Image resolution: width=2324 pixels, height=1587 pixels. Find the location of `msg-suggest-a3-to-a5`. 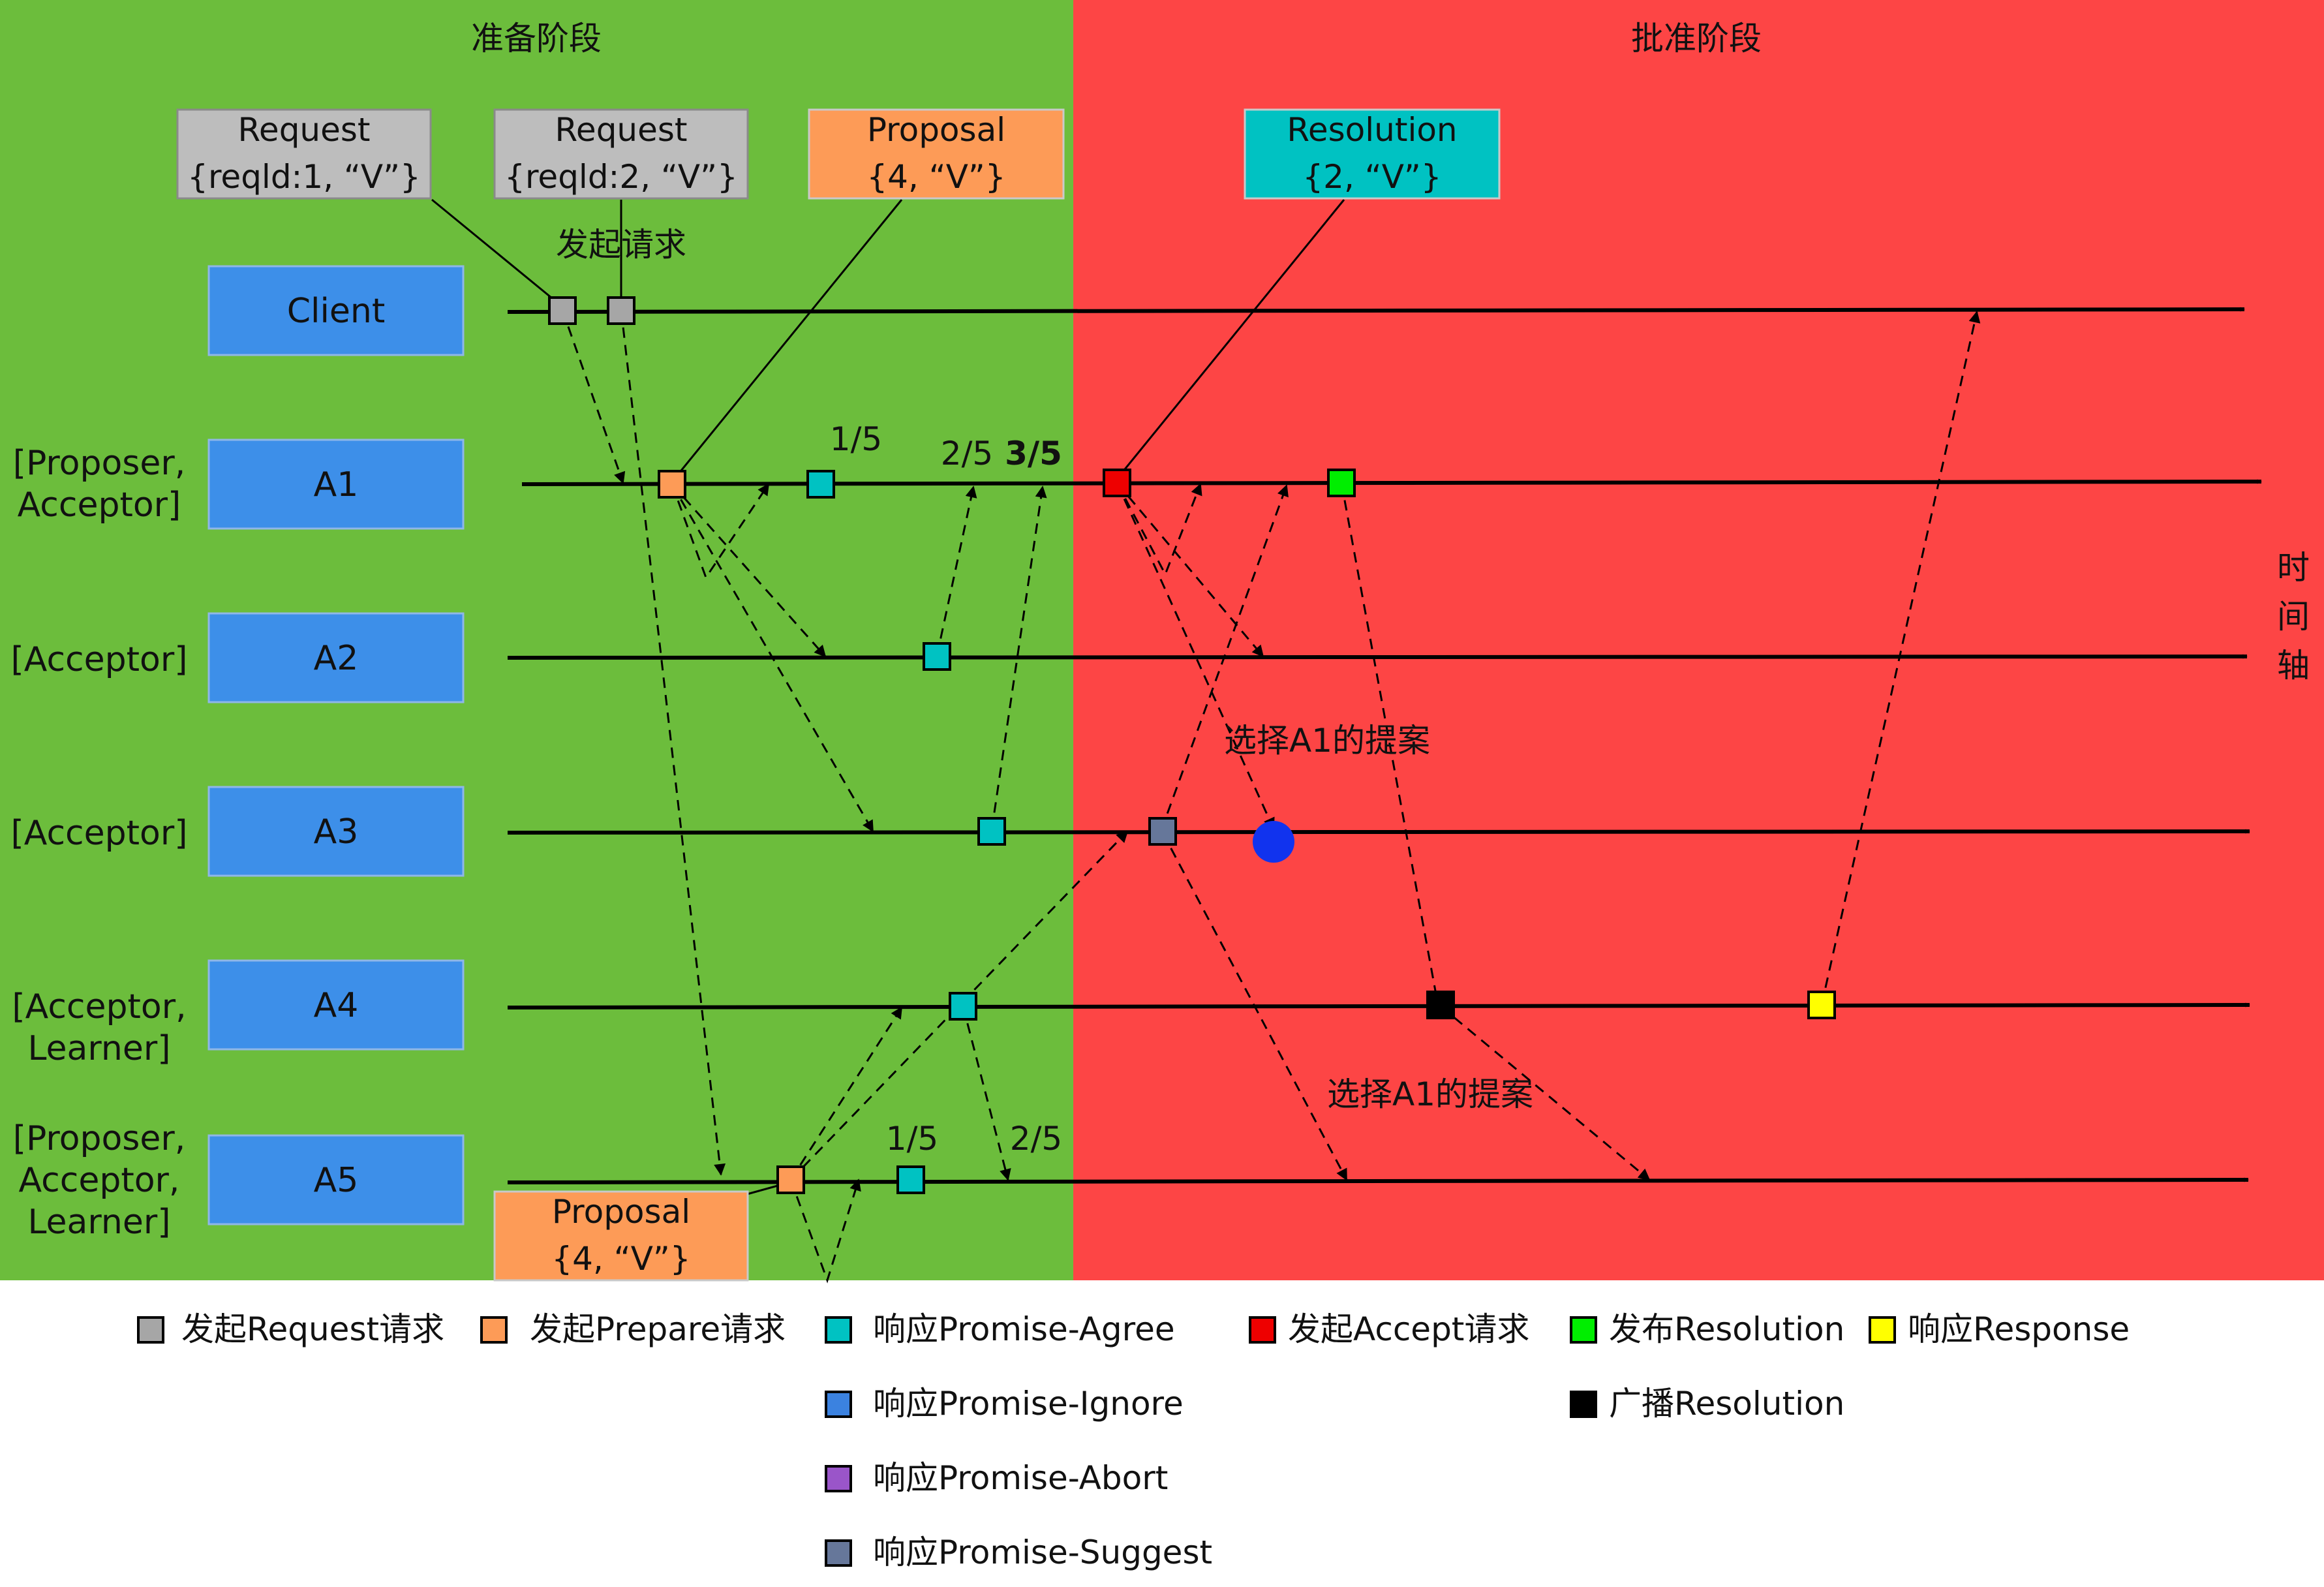

msg-suggest-a3-to-a5 is located at coordinates (1254, 1006).